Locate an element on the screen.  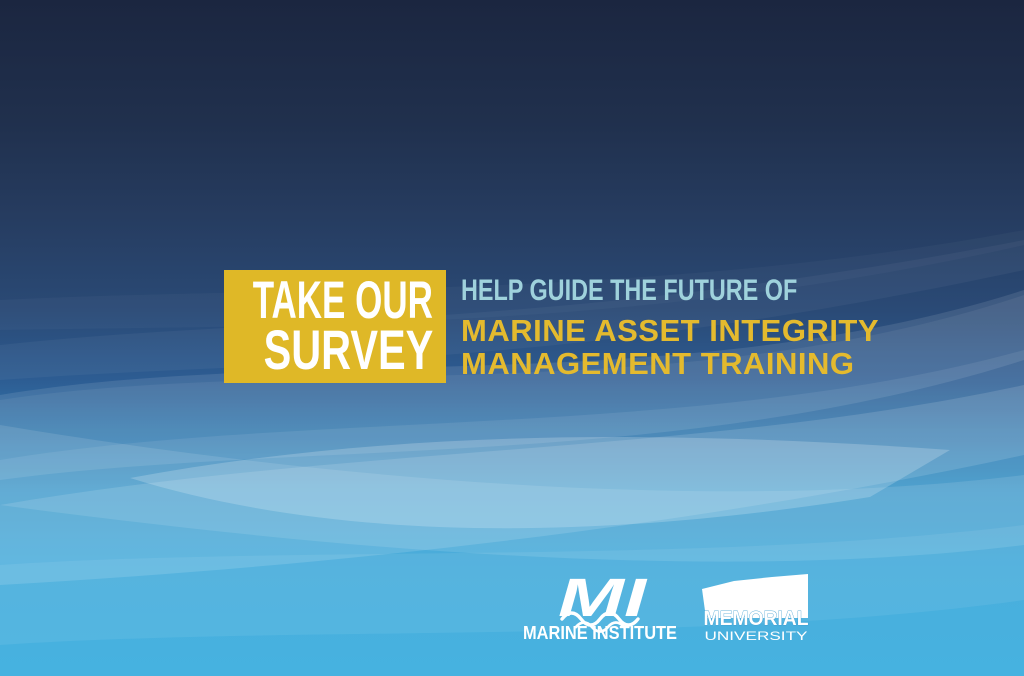
take-our-survey-badge: TAKE OUR SURVEY is located at coordinates (335, 326).